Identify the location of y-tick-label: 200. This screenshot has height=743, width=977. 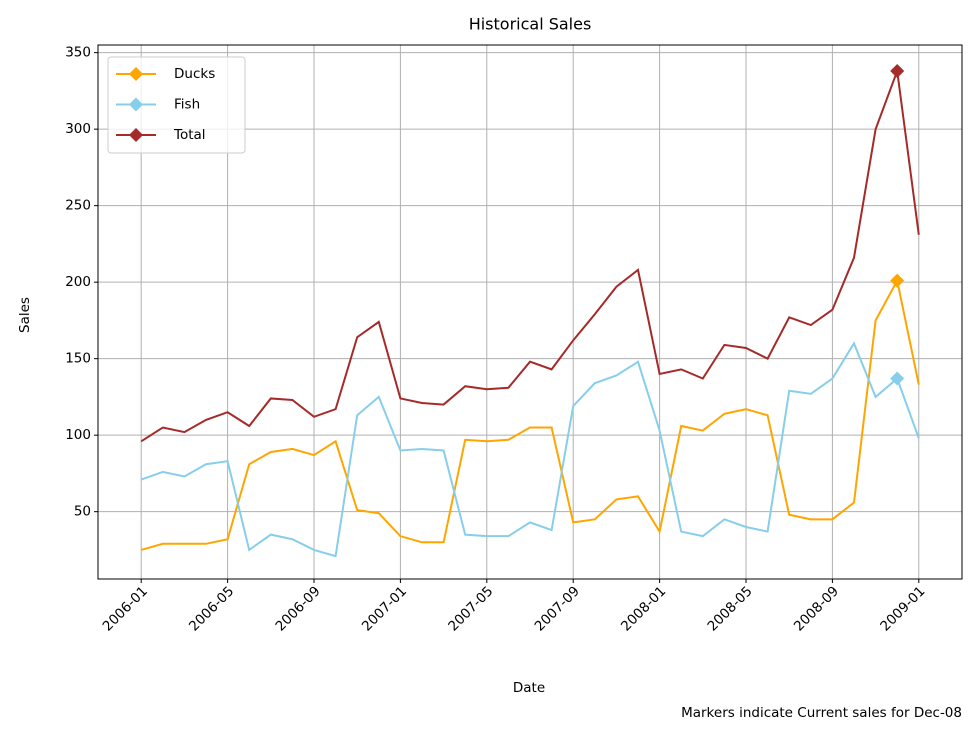
(78, 282).